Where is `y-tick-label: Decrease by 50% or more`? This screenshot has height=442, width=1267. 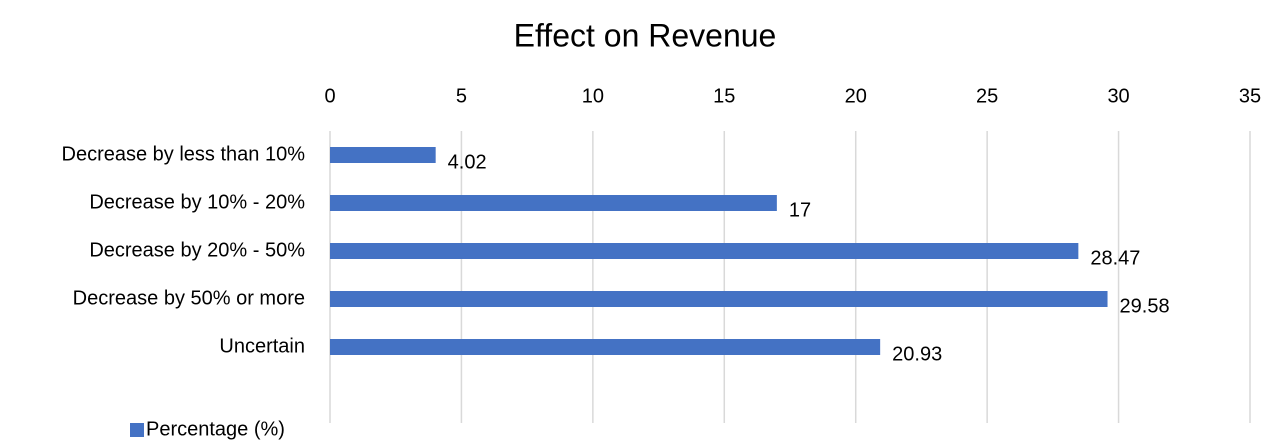
y-tick-label: Decrease by 50% or more is located at coordinates (189, 298).